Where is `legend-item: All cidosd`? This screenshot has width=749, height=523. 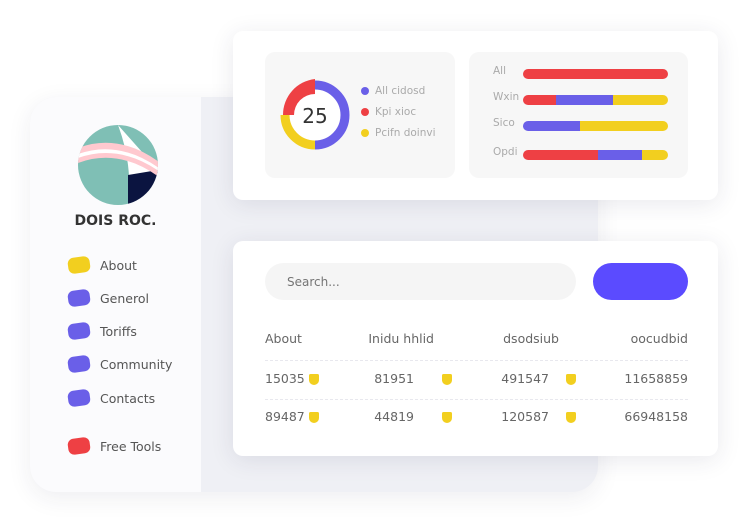 legend-item: All cidosd is located at coordinates (393, 91).